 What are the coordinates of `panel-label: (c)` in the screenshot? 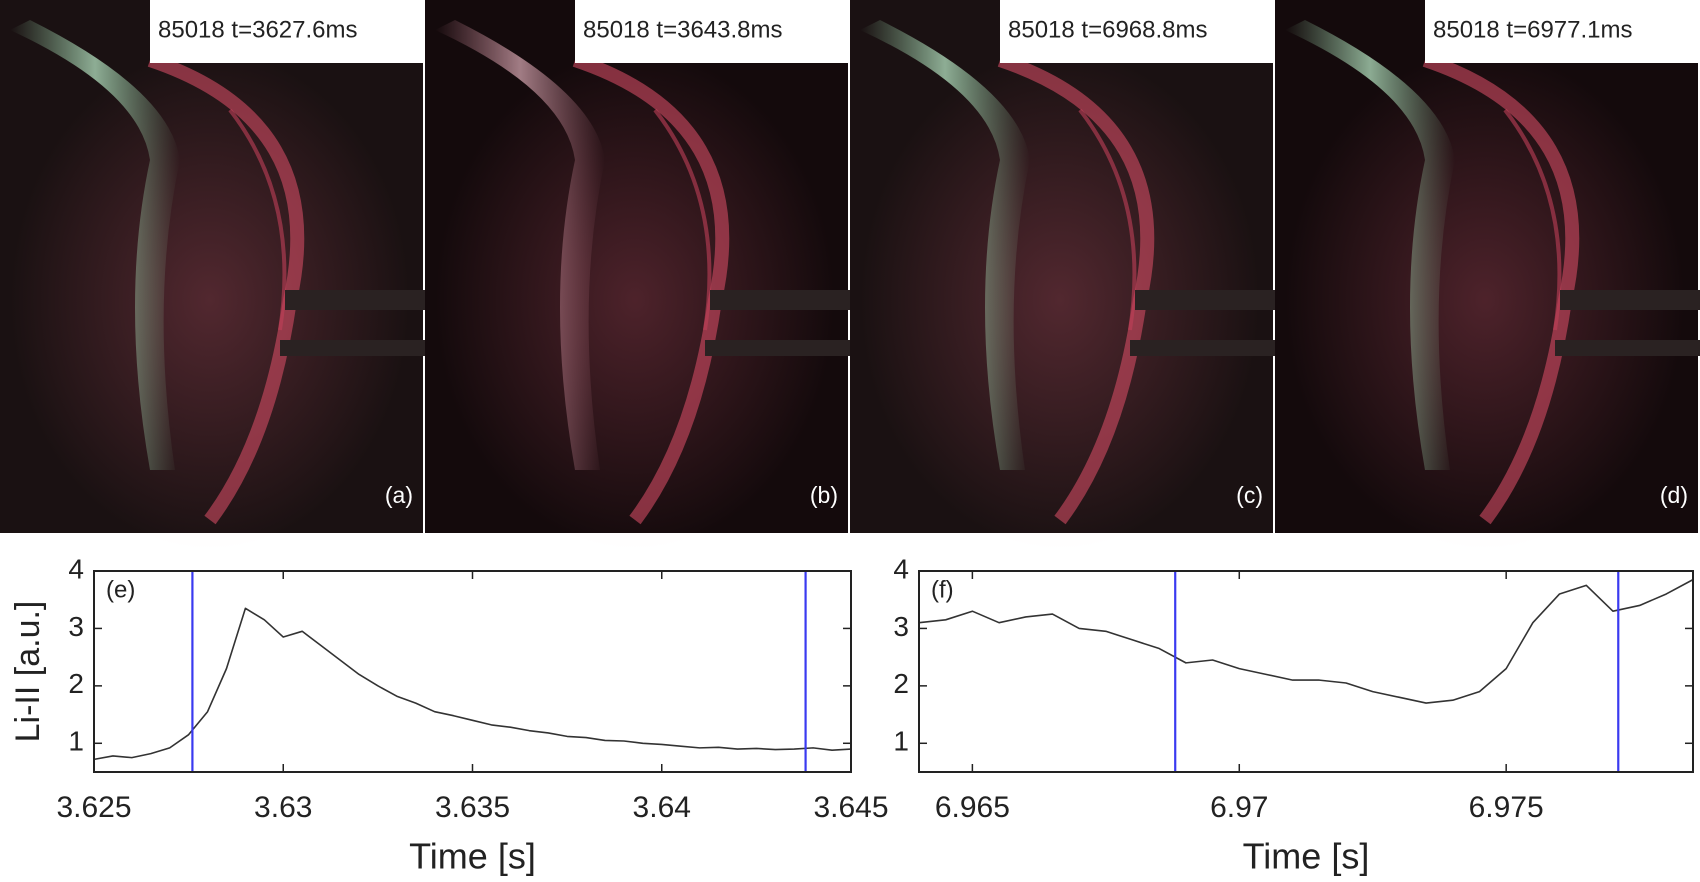 It's located at (1249, 495).